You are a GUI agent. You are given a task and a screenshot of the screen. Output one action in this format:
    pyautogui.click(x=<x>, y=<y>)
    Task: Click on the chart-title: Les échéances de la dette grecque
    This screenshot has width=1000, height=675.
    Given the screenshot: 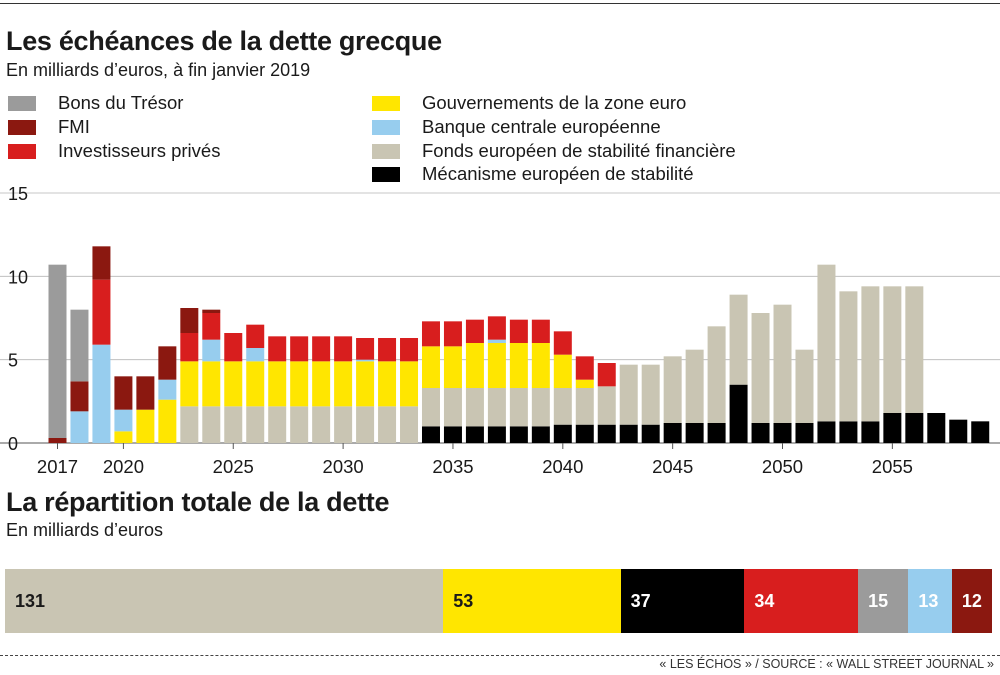 What is the action you would take?
    pyautogui.click(x=224, y=41)
    